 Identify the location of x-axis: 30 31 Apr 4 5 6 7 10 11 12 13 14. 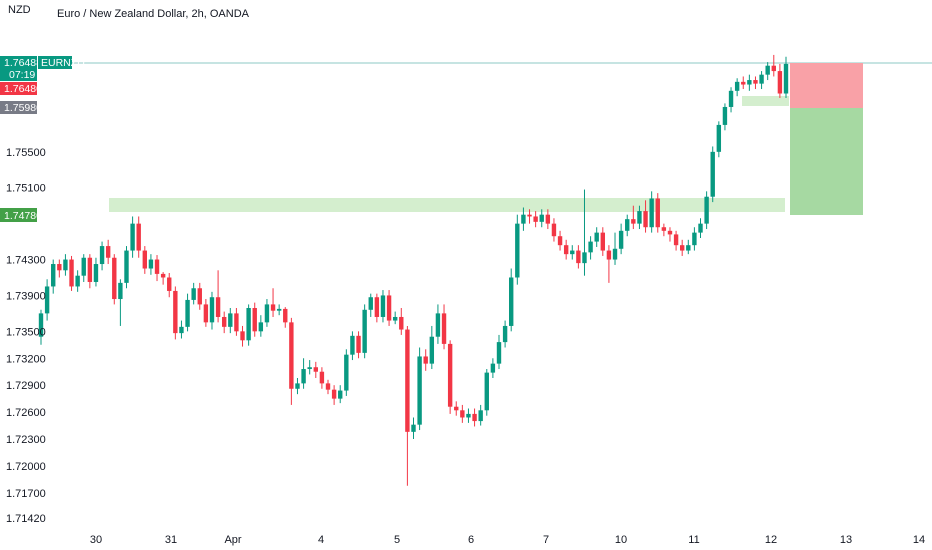
(507, 540).